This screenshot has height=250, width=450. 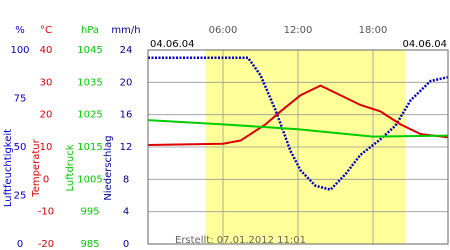 I want to click on axis-unit: mm/h, so click(x=125, y=30).